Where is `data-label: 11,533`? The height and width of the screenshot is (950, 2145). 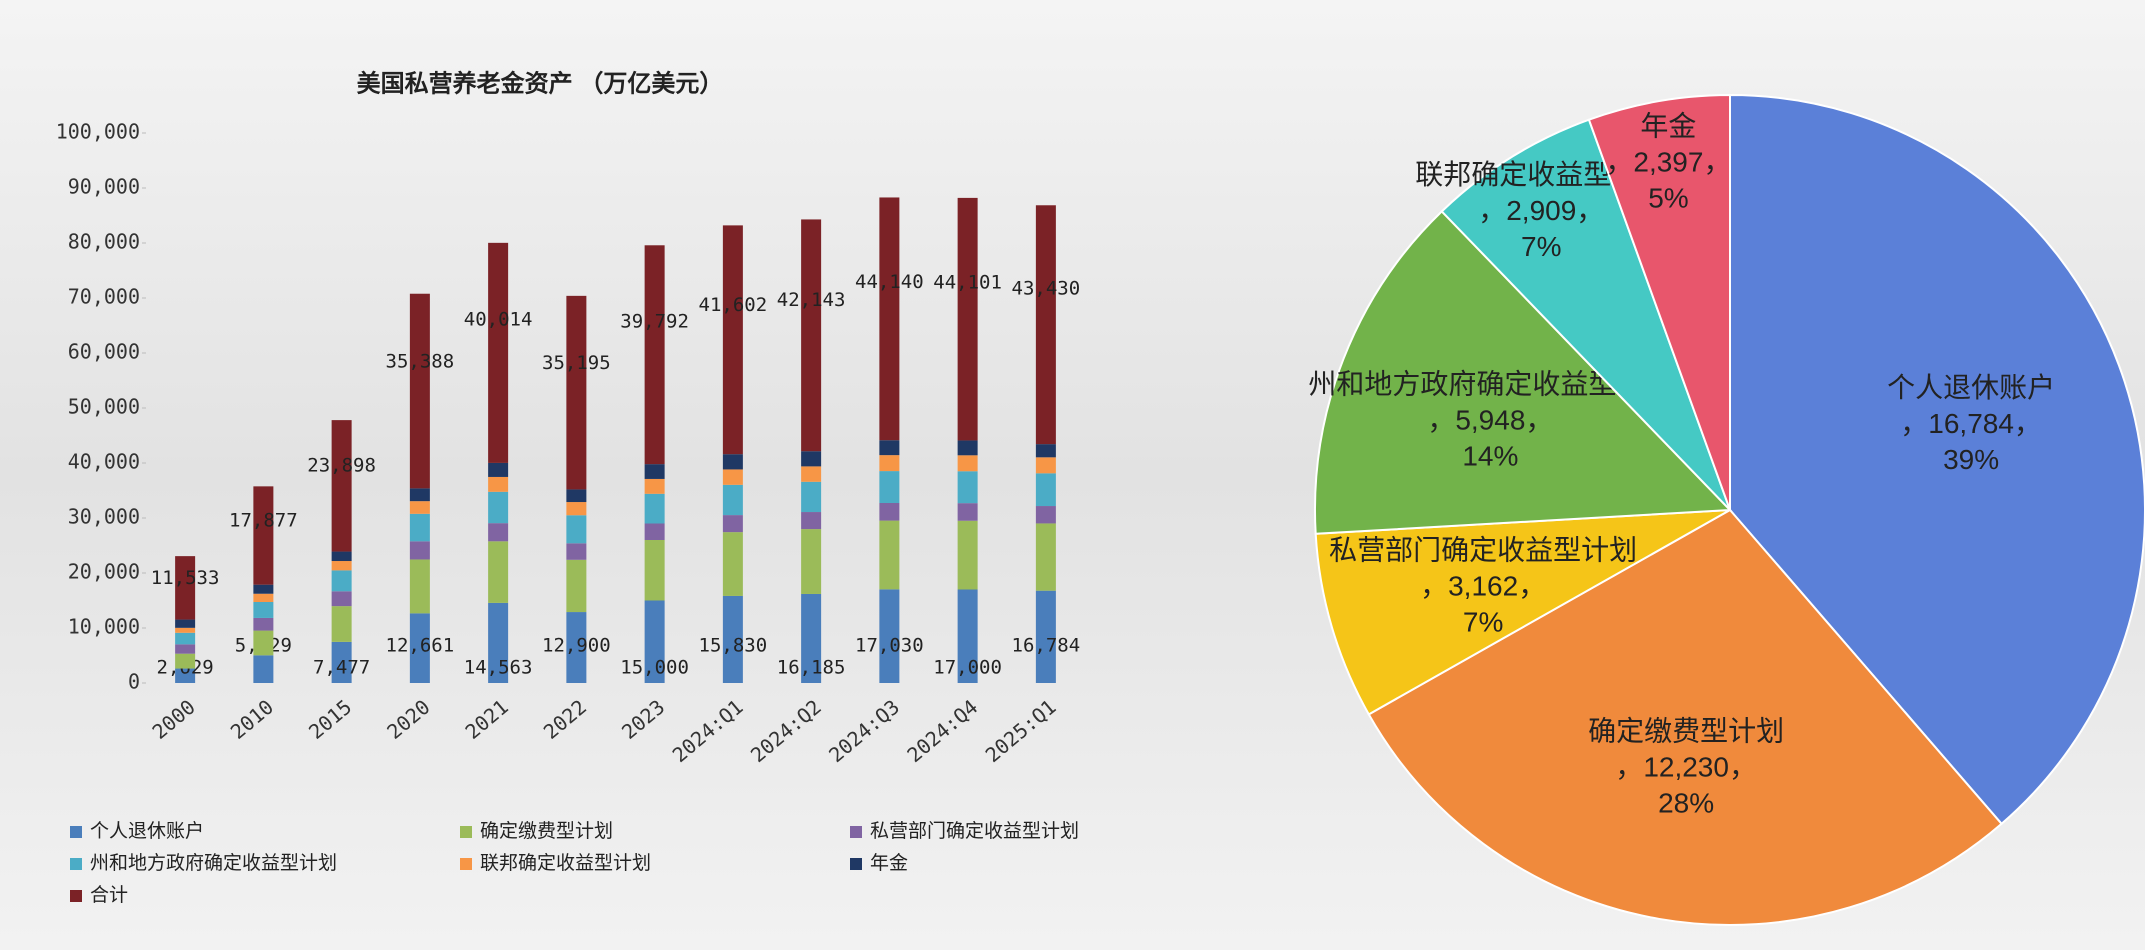
data-label: 11,533 is located at coordinates (185, 578).